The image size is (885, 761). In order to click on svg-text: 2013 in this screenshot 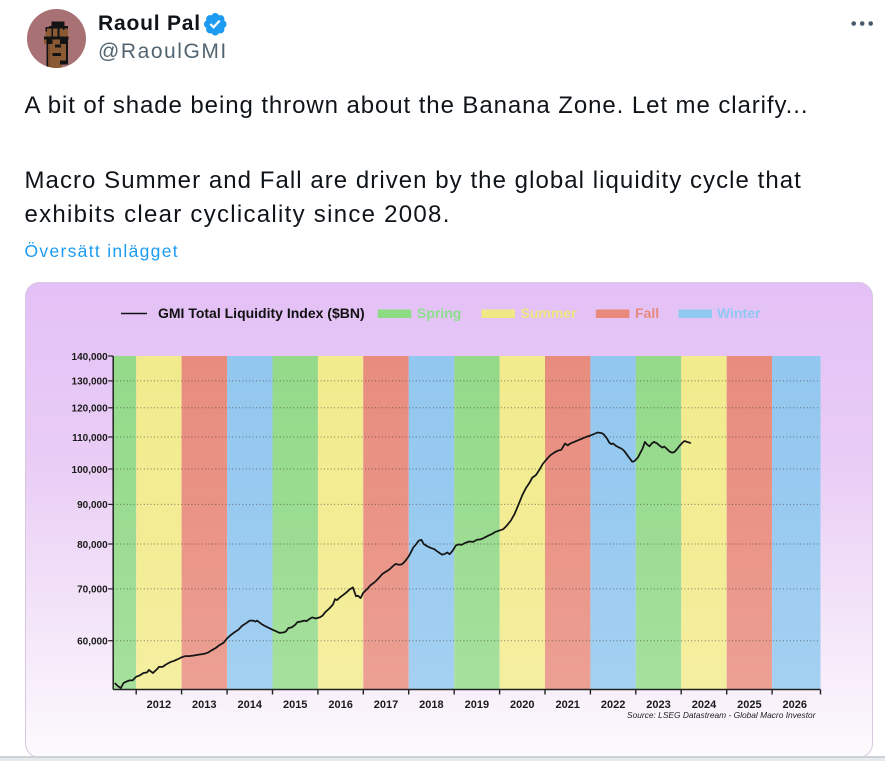, I will do `click(204, 705)`.